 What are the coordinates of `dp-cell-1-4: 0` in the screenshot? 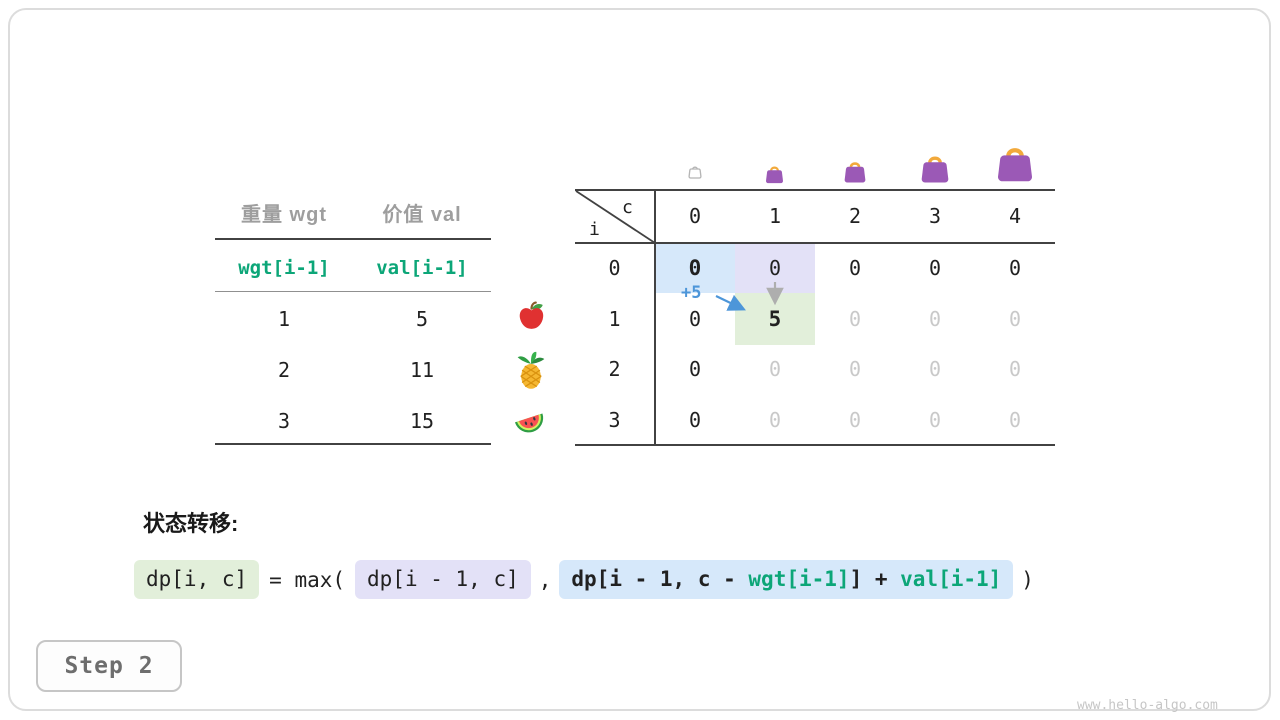 It's located at (1015, 319).